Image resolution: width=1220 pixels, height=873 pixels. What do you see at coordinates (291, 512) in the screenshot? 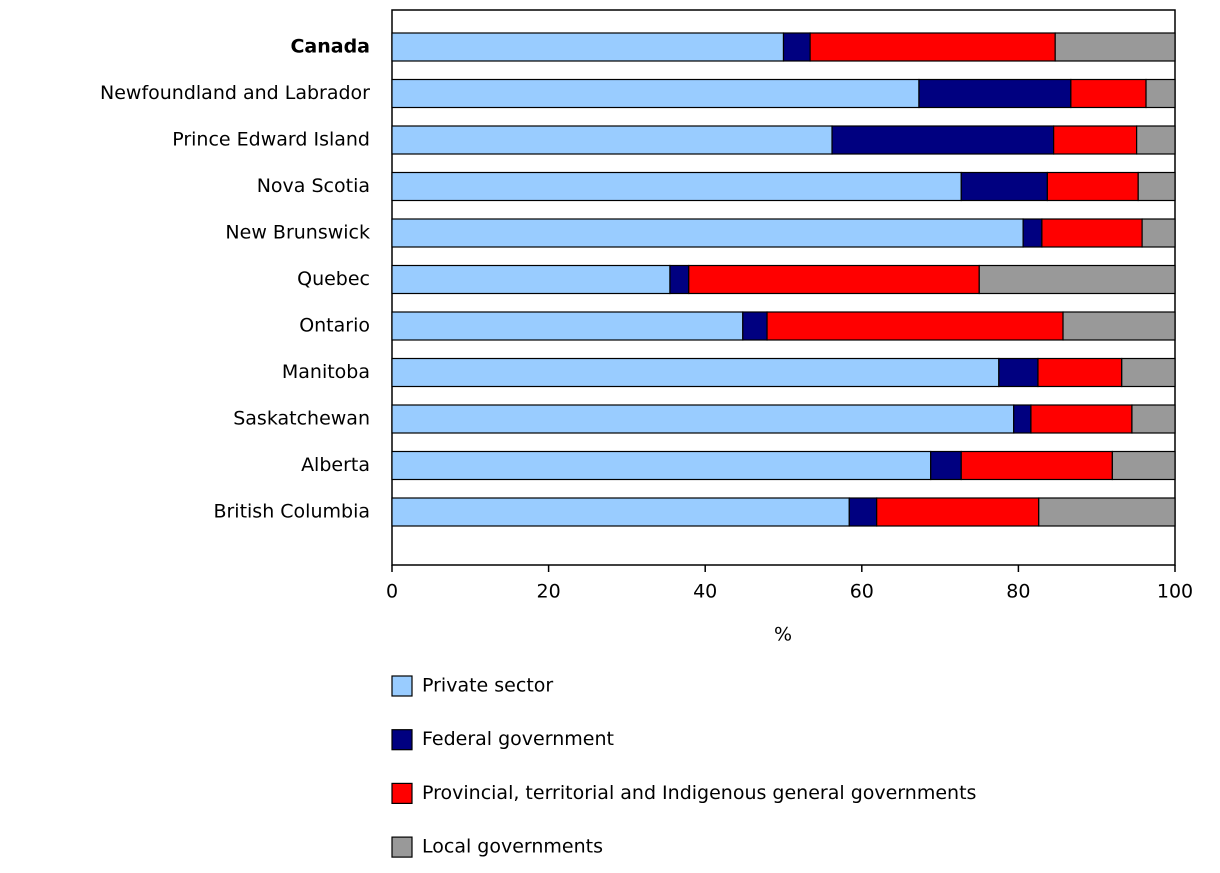
I see `y-tick-label: British Columbia` at bounding box center [291, 512].